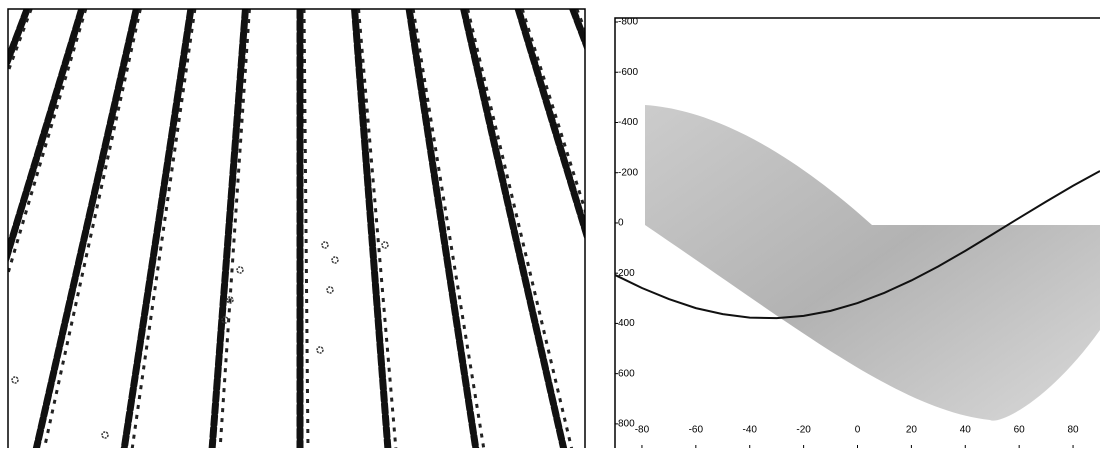 The width and height of the screenshot is (1100, 453). What do you see at coordinates (628, 72) in the screenshot?
I see `y-tick-label: -600` at bounding box center [628, 72].